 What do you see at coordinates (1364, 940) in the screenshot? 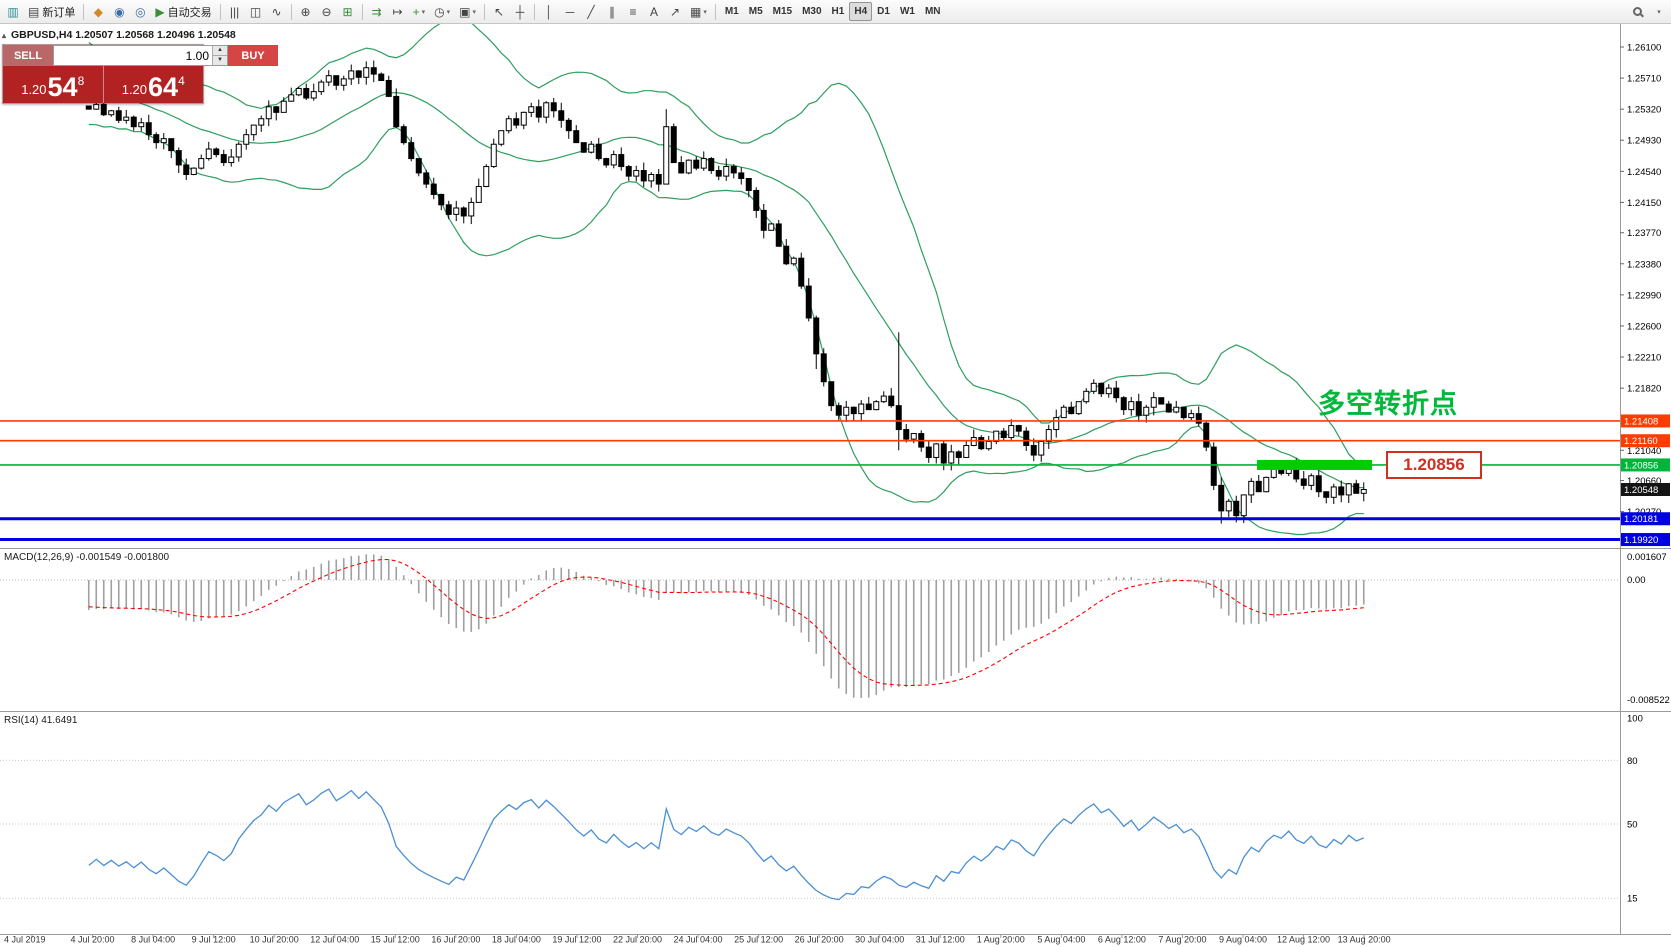
I see `time-axis-label: 13 Aug 20:00` at bounding box center [1364, 940].